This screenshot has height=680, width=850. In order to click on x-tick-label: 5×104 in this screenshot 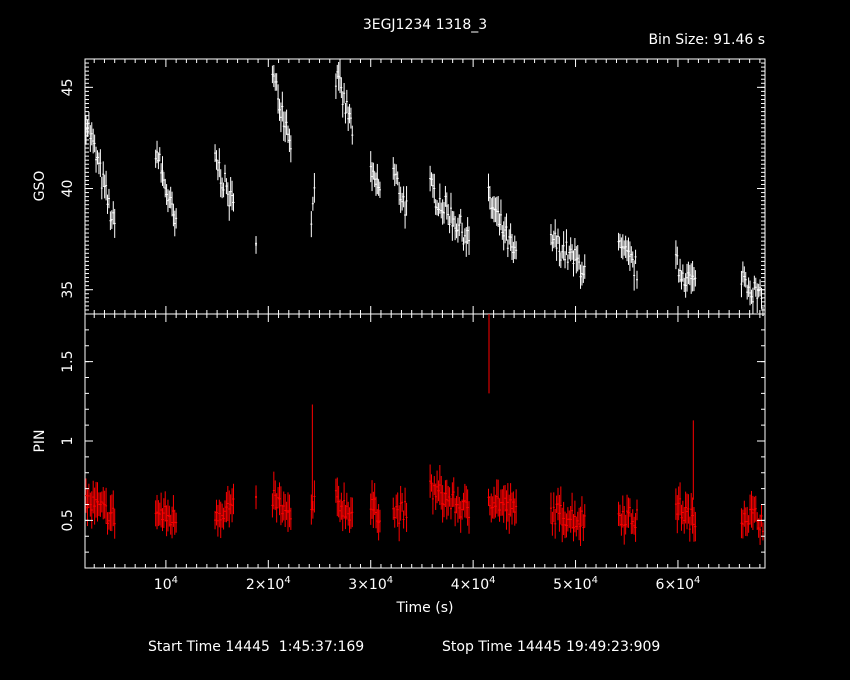, I will do `click(575, 584)`.